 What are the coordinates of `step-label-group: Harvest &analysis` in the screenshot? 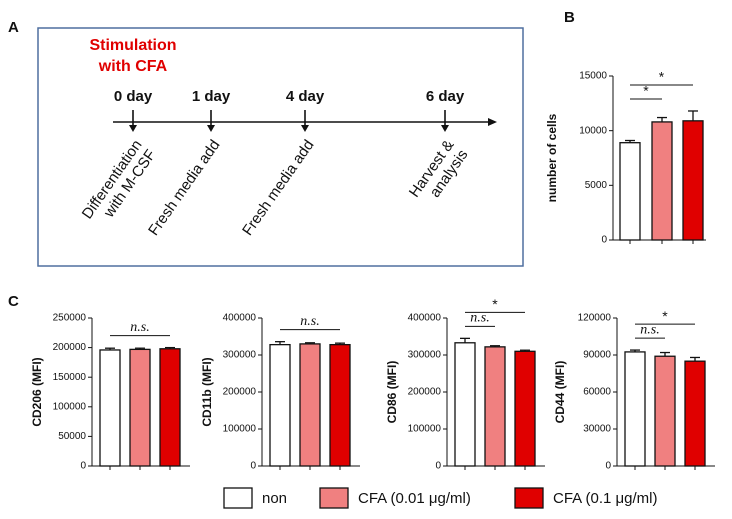 It's located at (439, 169).